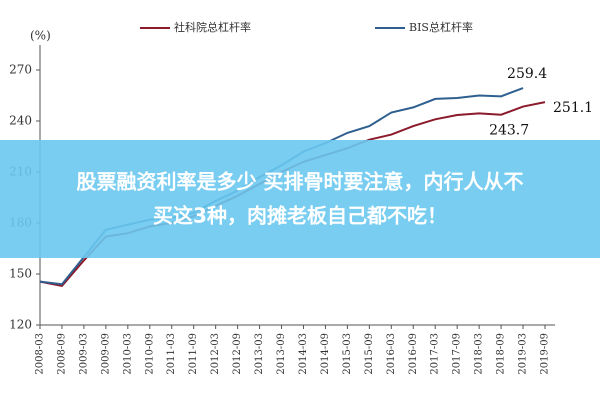  I want to click on x-tick-label: 2008-09, so click(61, 354).